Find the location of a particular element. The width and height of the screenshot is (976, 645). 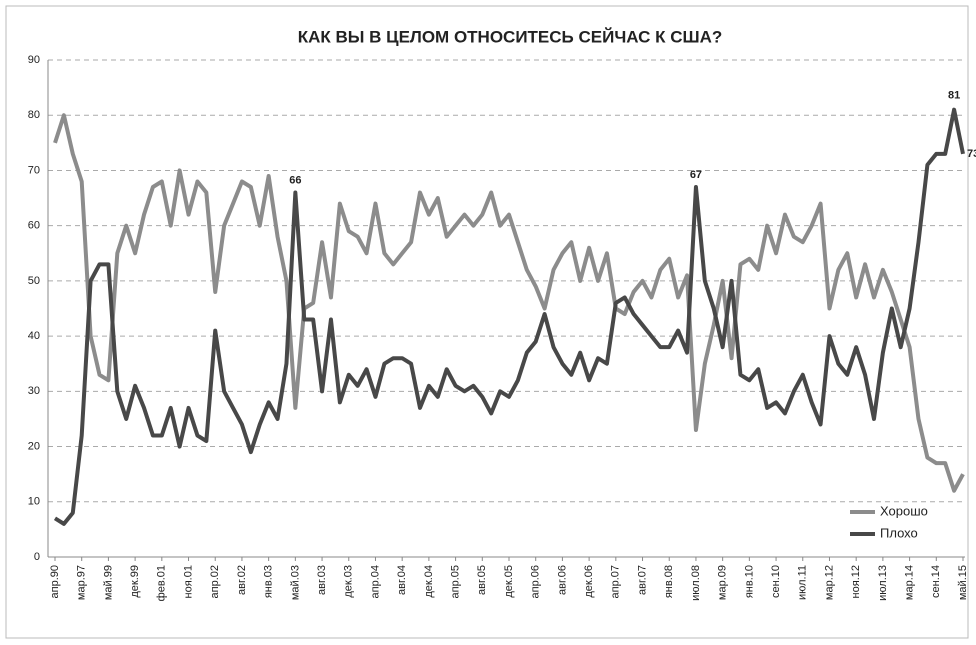

x-tick-label: авг.06 is located at coordinates (562, 580).